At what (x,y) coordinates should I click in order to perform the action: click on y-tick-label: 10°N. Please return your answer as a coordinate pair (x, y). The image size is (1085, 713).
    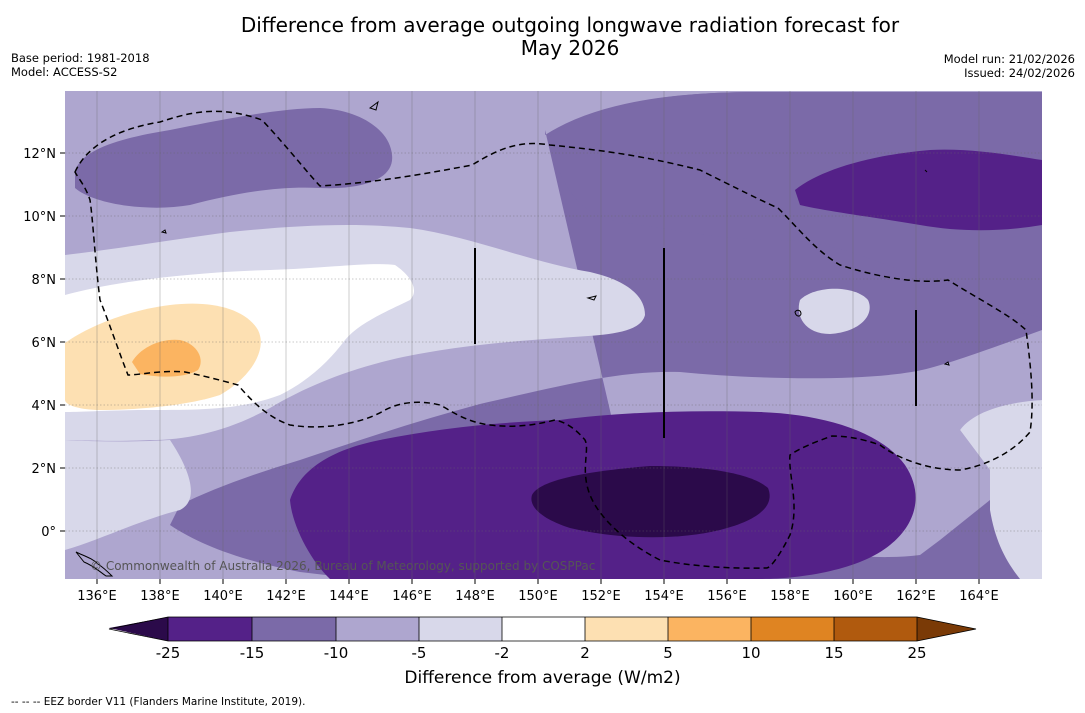
    Looking at the image, I should click on (39, 217).